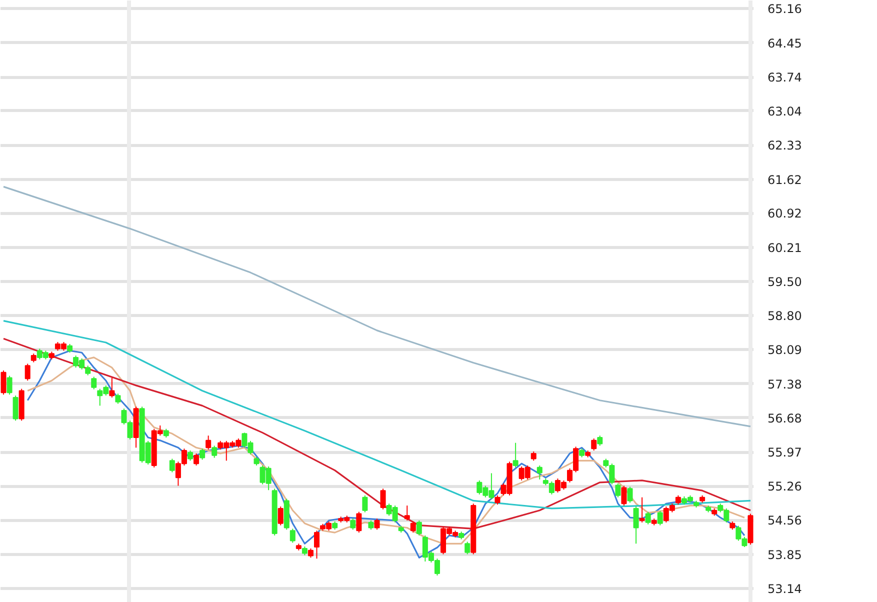 Image resolution: width=877 pixels, height=602 pixels. Describe the element at coordinates (785, 589) in the screenshot. I see `y-tick-label: 53.14` at that location.